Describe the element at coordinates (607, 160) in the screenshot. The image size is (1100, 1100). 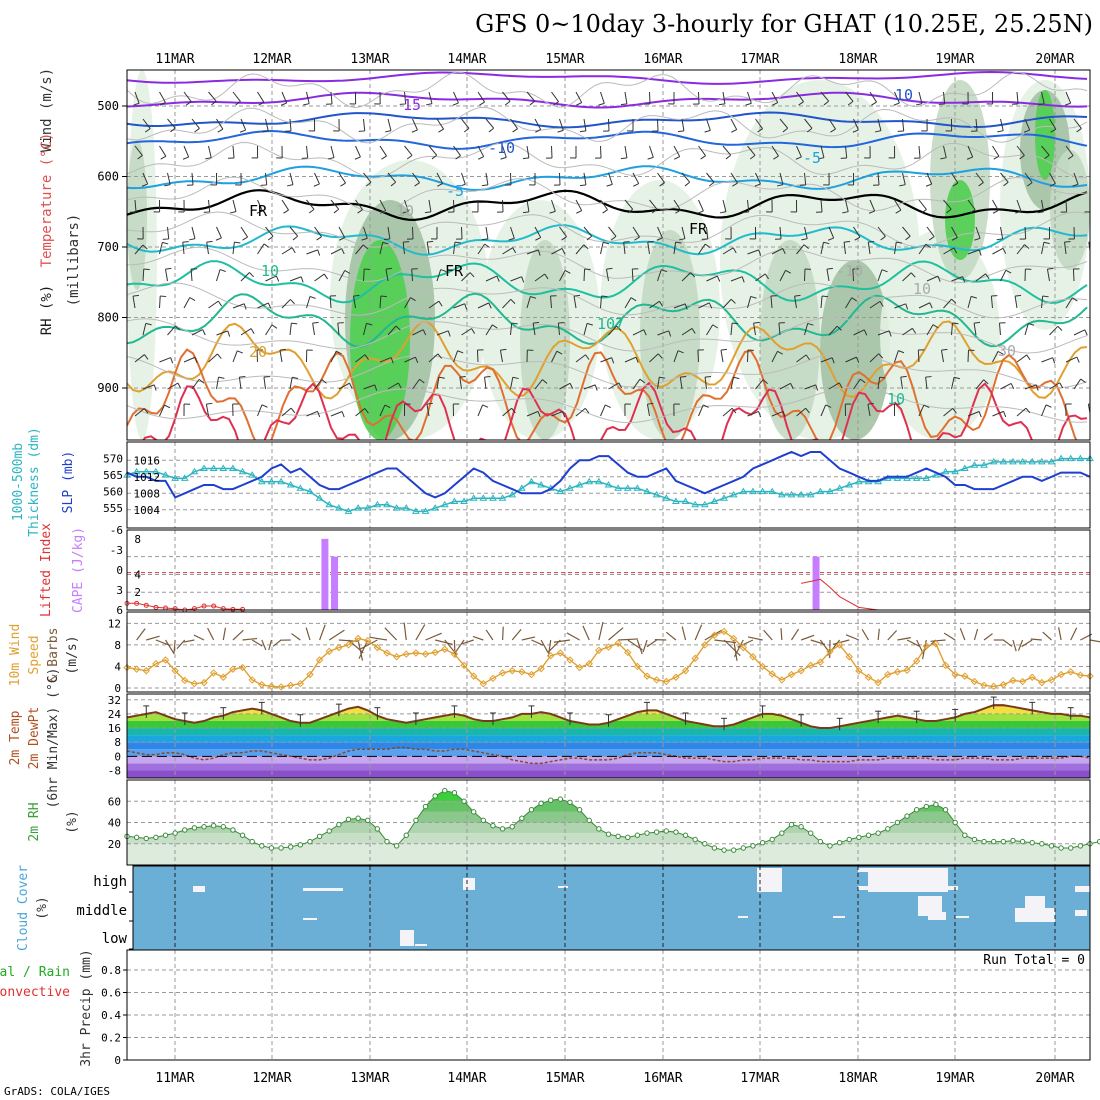
I see `rh-contour` at that location.